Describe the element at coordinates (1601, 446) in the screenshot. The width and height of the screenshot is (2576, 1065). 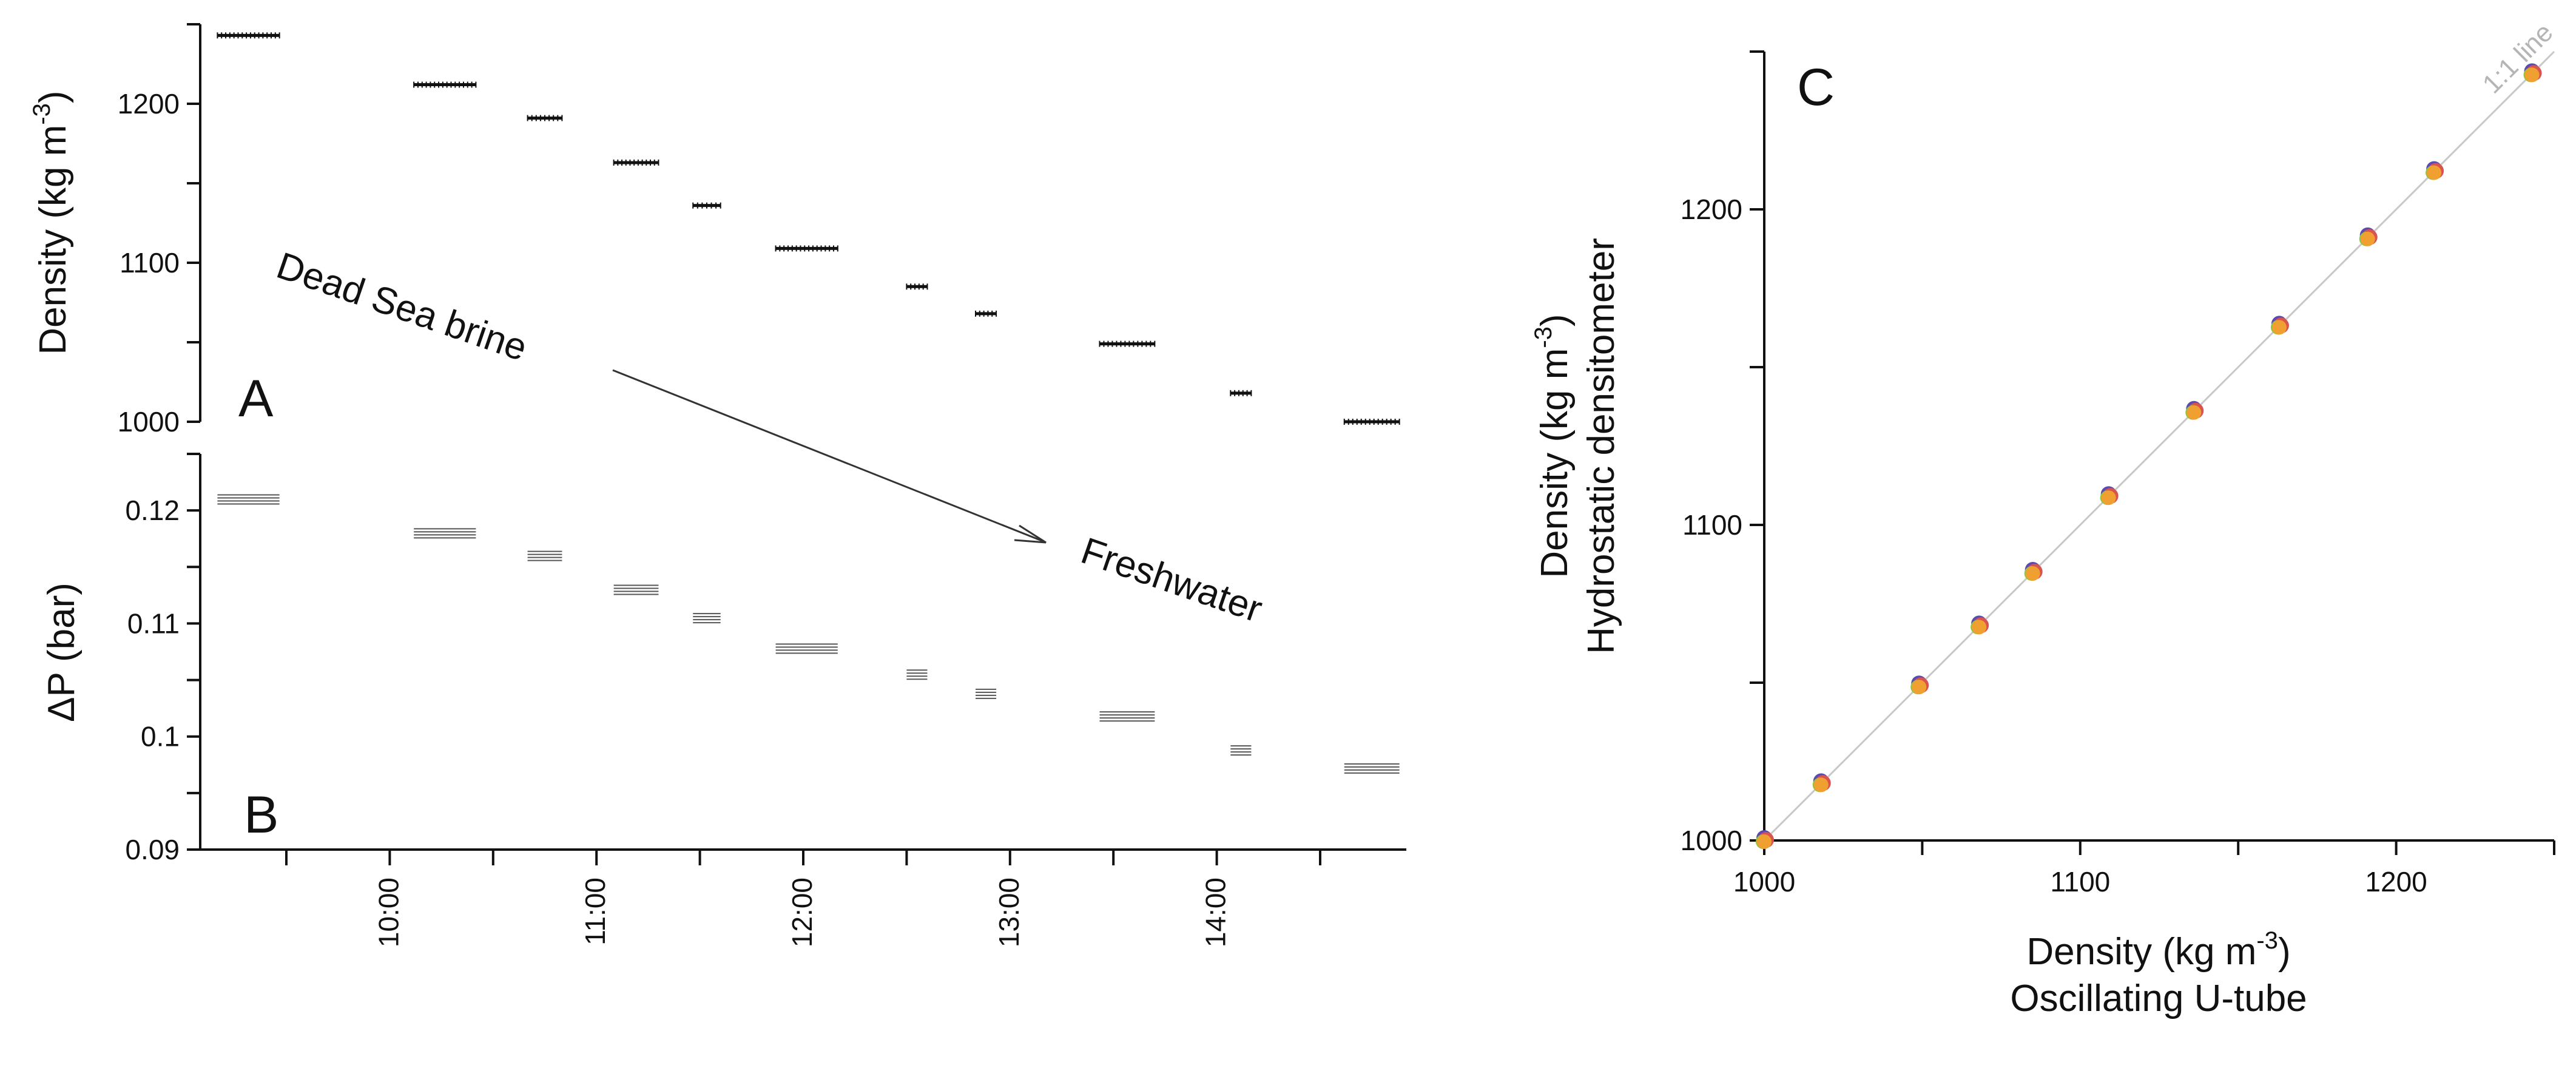
I see `panel-c-y-title-line2: Hydrostatic densitometer` at that location.